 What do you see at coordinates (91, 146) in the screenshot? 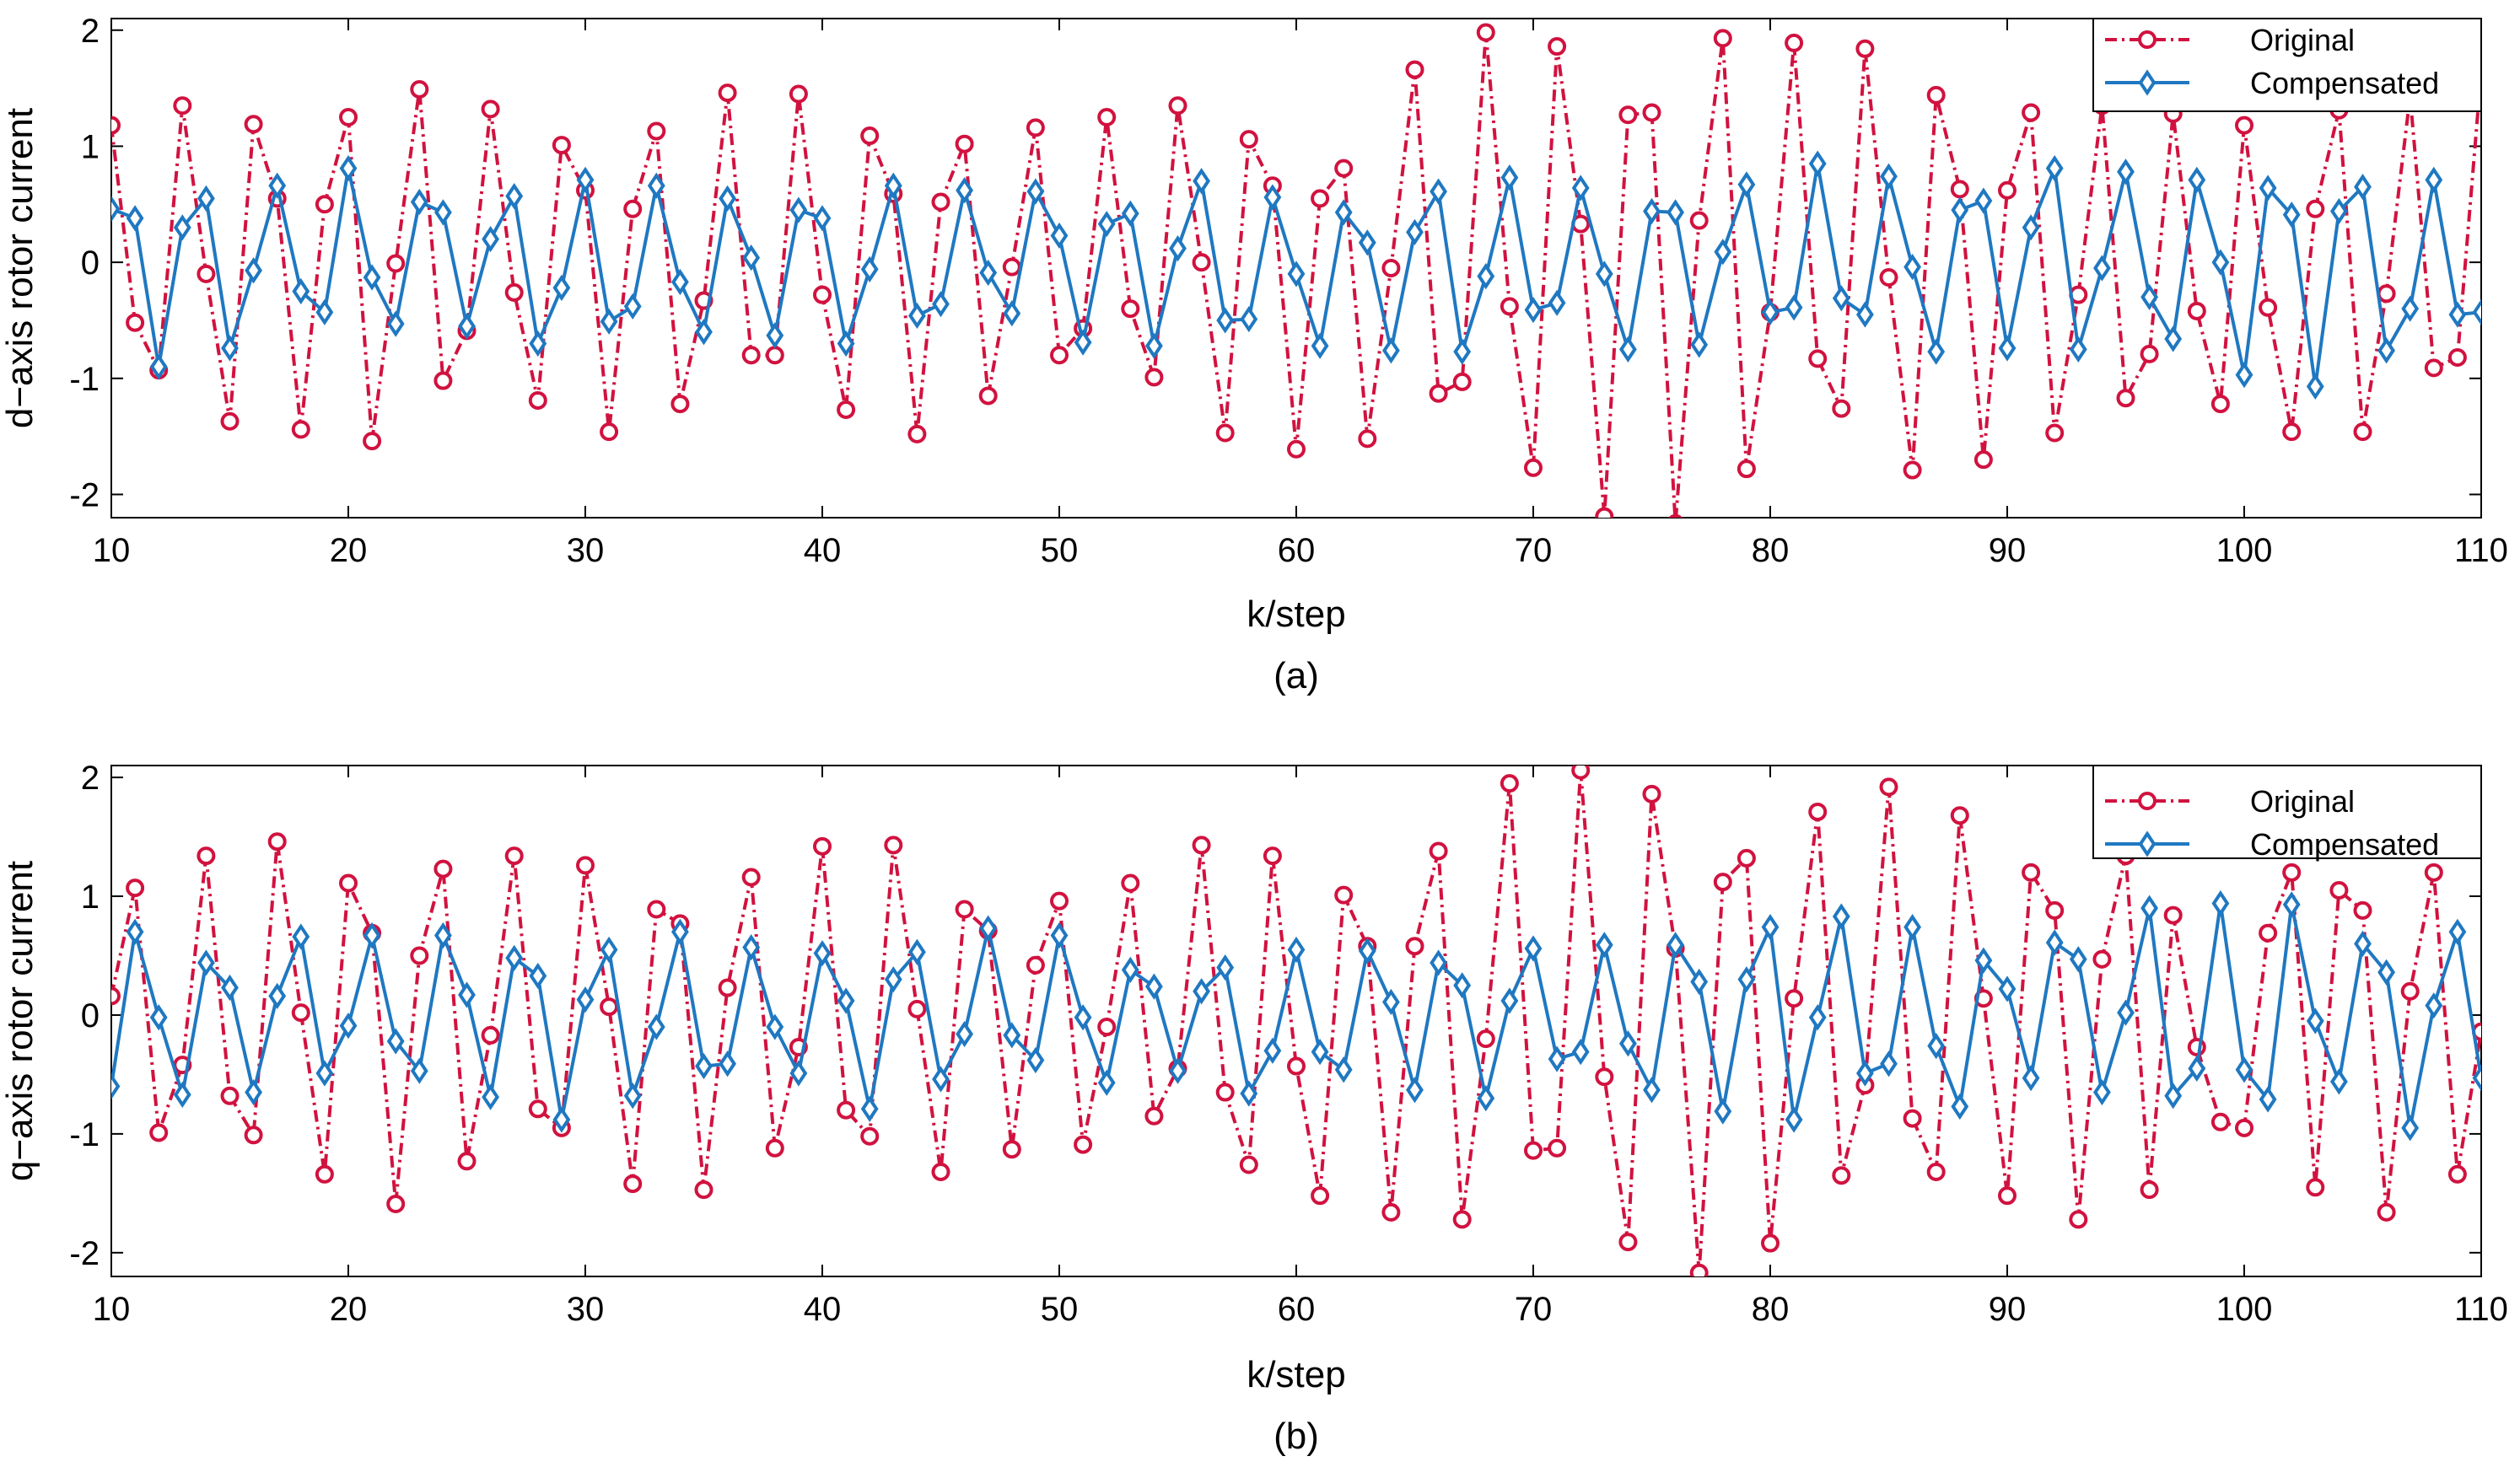
I see `y-tick-label-a: 1` at bounding box center [91, 146].